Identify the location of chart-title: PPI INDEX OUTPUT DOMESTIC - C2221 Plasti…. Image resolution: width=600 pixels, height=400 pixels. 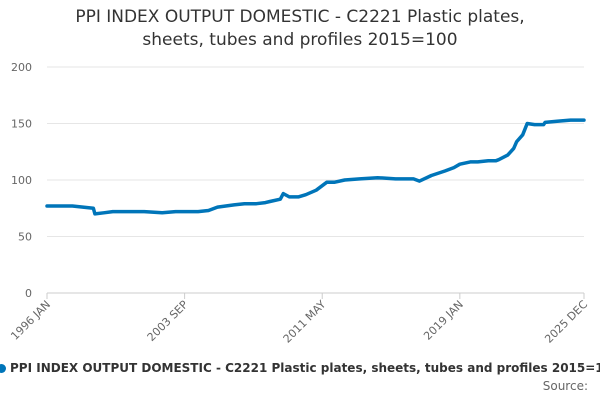
(300, 29).